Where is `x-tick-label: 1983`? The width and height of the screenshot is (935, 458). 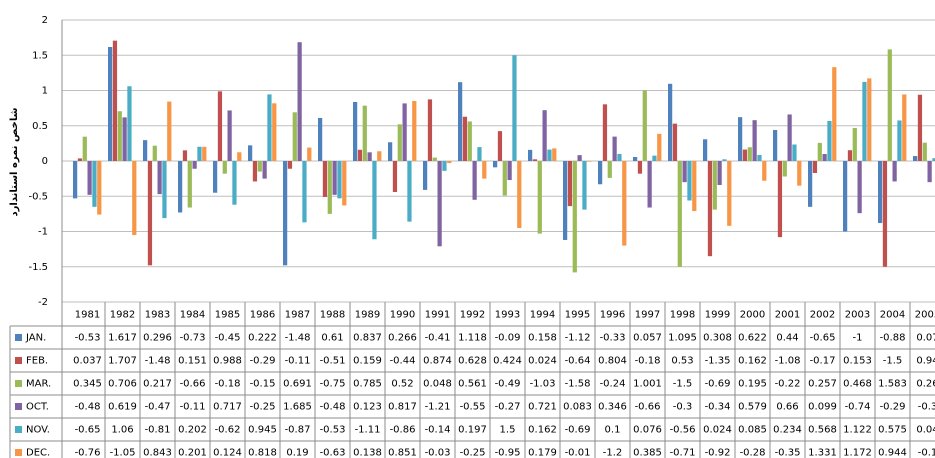
x-tick-label: 1983 is located at coordinates (157, 315).